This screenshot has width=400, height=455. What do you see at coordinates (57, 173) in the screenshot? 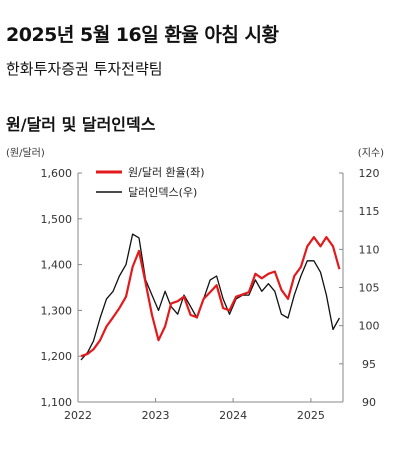
I see `left-tick-label: 1,600` at bounding box center [57, 173].